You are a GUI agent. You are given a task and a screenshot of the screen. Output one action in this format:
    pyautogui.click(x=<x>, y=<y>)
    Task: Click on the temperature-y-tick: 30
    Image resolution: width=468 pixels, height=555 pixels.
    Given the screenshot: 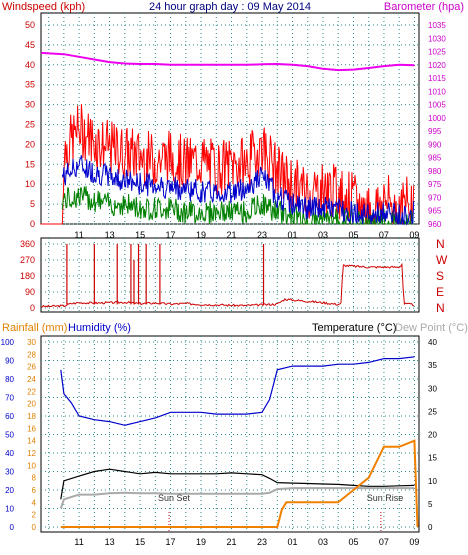 What is the action you would take?
    pyautogui.click(x=432, y=388)
    